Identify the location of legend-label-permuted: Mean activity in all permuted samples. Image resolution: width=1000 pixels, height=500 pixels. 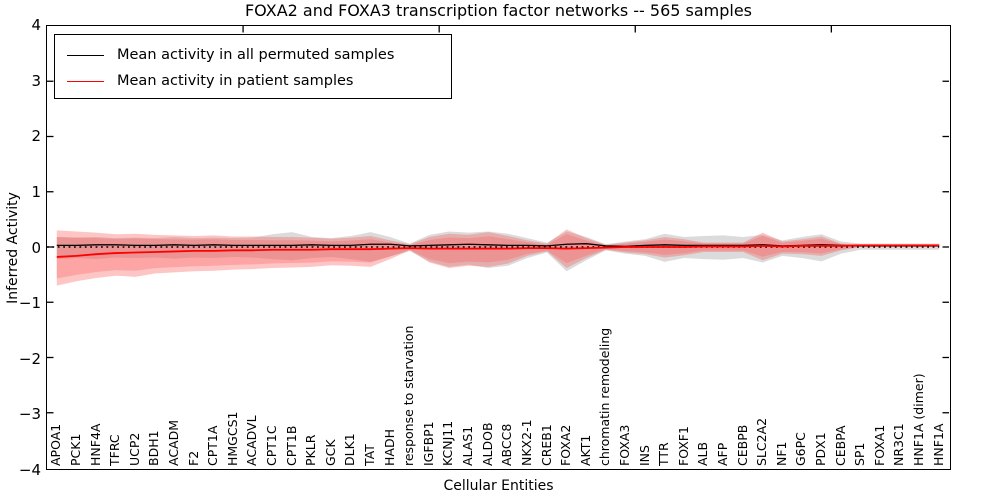
(256, 55).